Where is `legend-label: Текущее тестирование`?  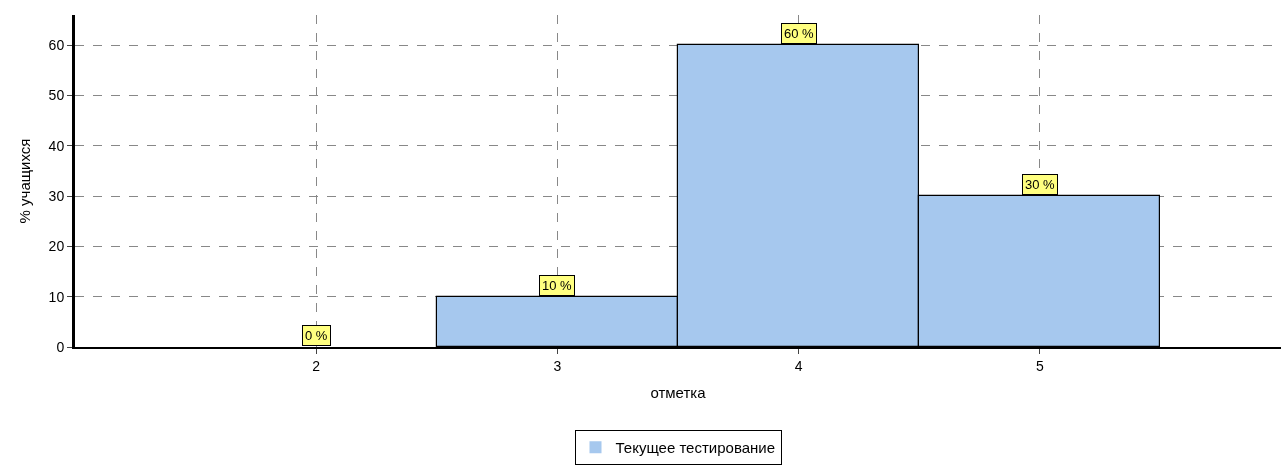 legend-label: Текущее тестирование is located at coordinates (695, 448).